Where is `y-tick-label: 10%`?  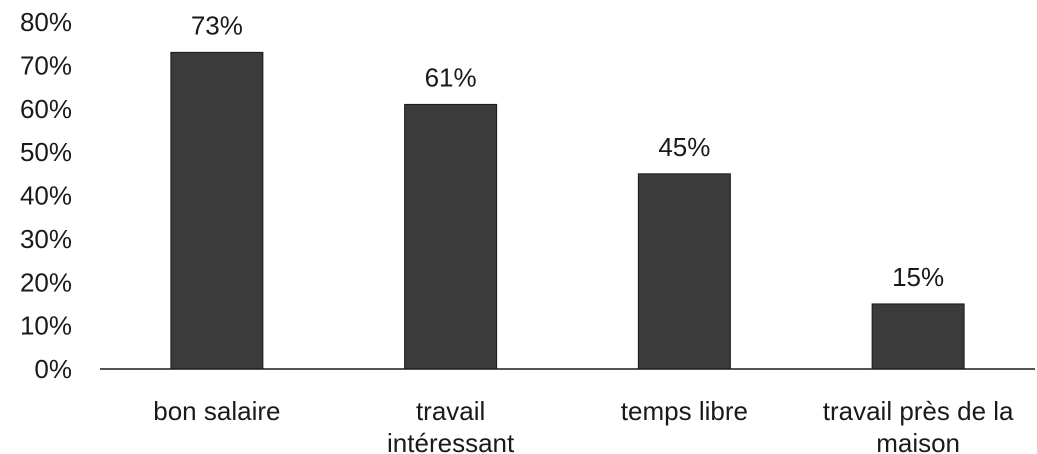 y-tick-label: 10% is located at coordinates (46, 326).